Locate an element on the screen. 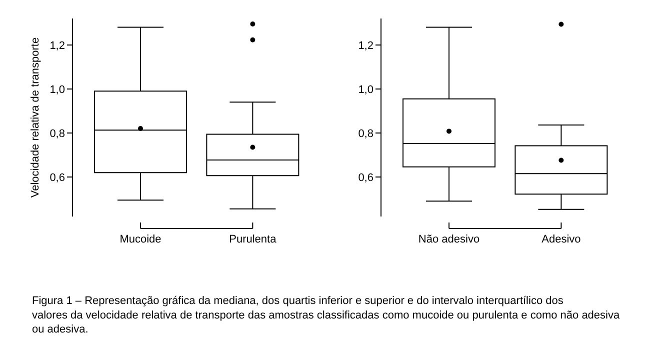 The height and width of the screenshot is (353, 657). x-tick-label: Adesivo is located at coordinates (561, 240).